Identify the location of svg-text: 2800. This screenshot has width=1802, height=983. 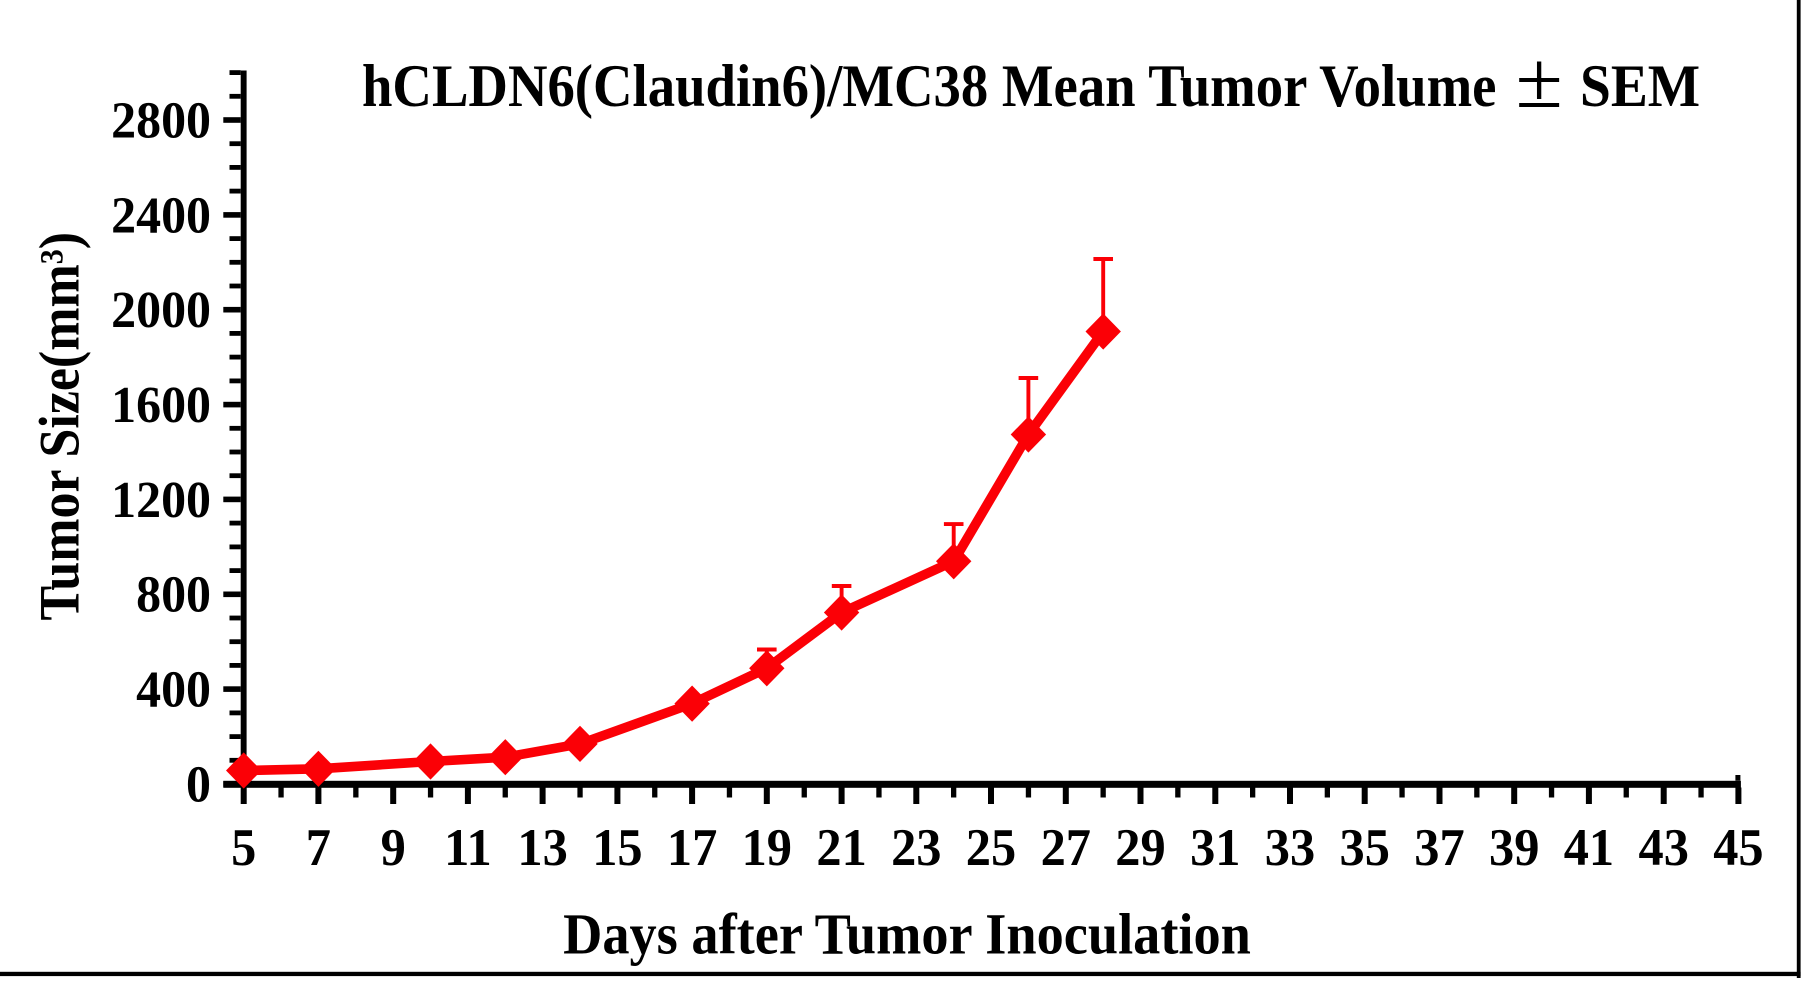
(161, 121).